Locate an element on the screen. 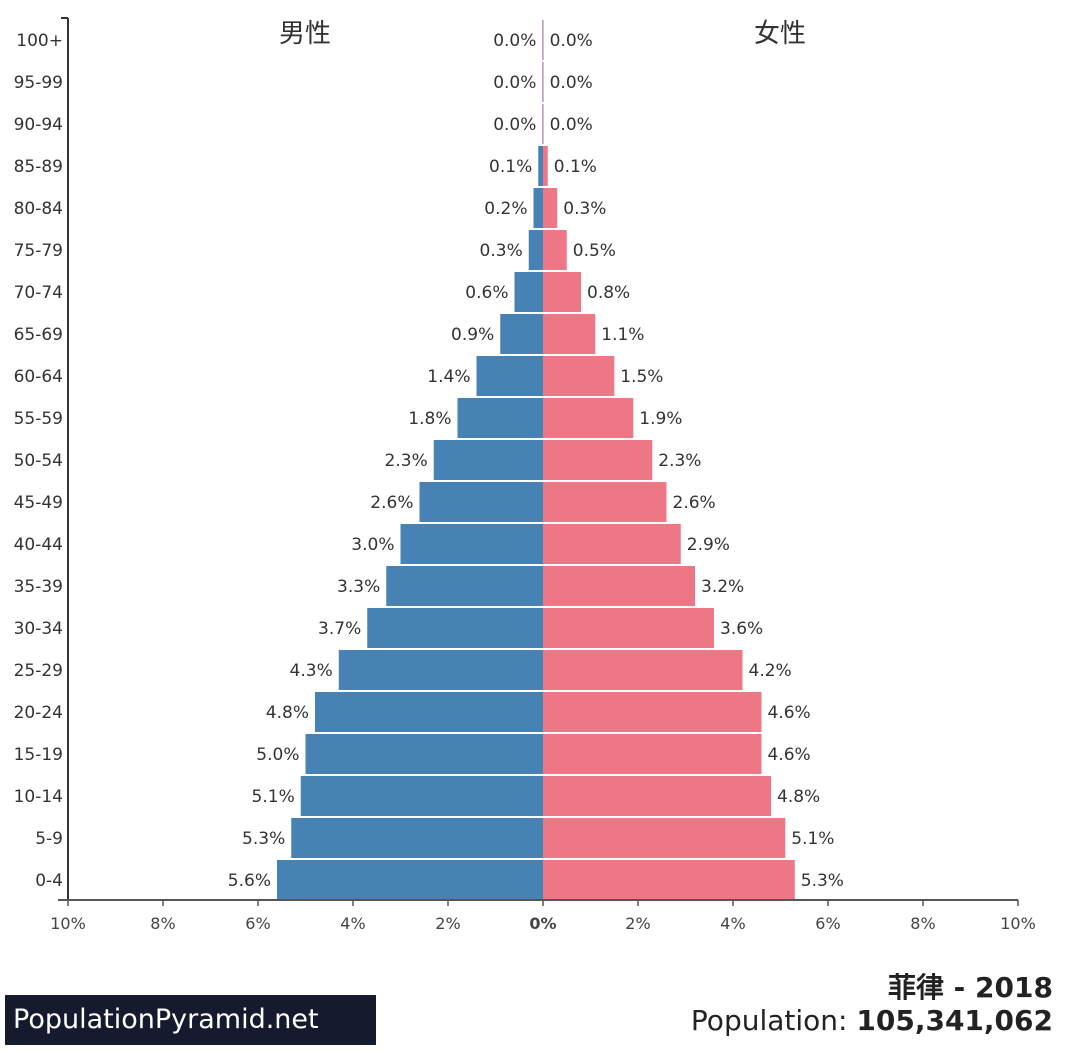  age-group-label: 100+ is located at coordinates (39, 41).